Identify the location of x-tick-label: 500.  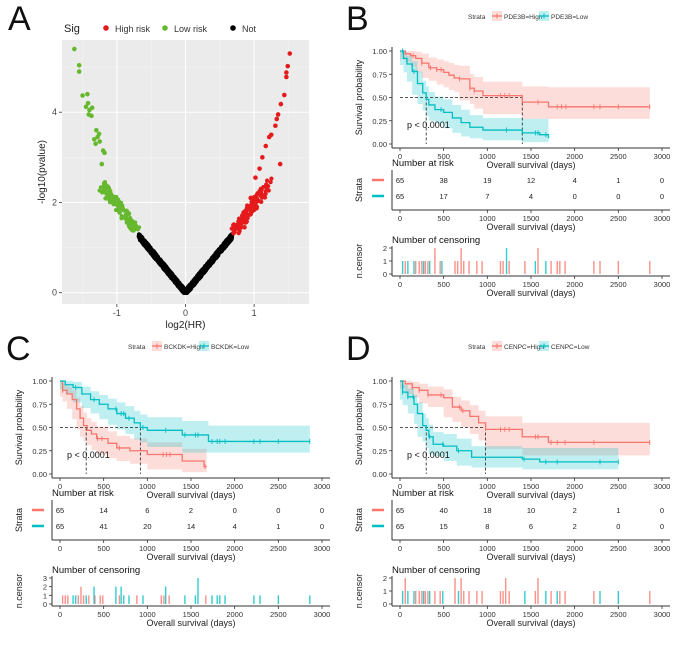
(443, 284).